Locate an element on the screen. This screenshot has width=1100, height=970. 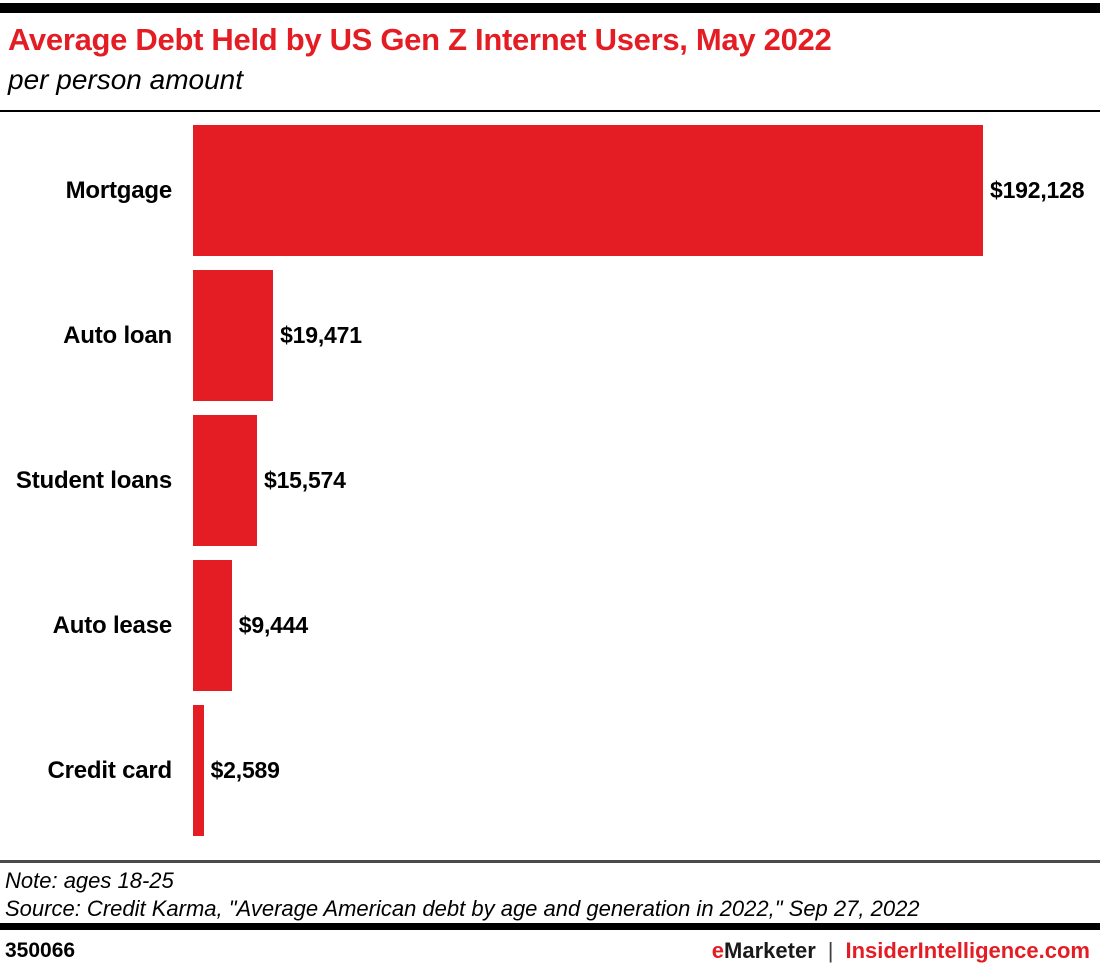
value-label: $192,128 is located at coordinates (1037, 190).